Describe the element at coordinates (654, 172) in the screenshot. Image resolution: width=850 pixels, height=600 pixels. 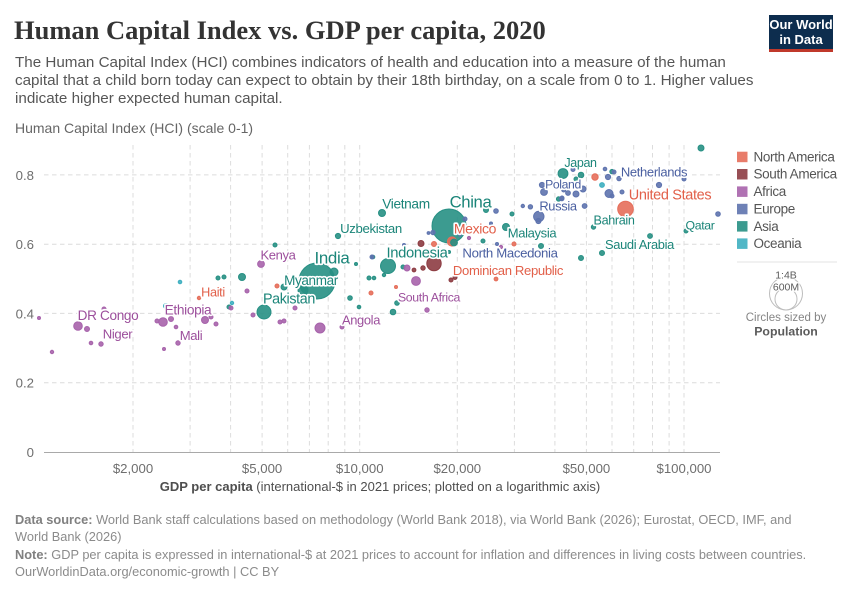
I see `svg-text: Netherlands` at that location.